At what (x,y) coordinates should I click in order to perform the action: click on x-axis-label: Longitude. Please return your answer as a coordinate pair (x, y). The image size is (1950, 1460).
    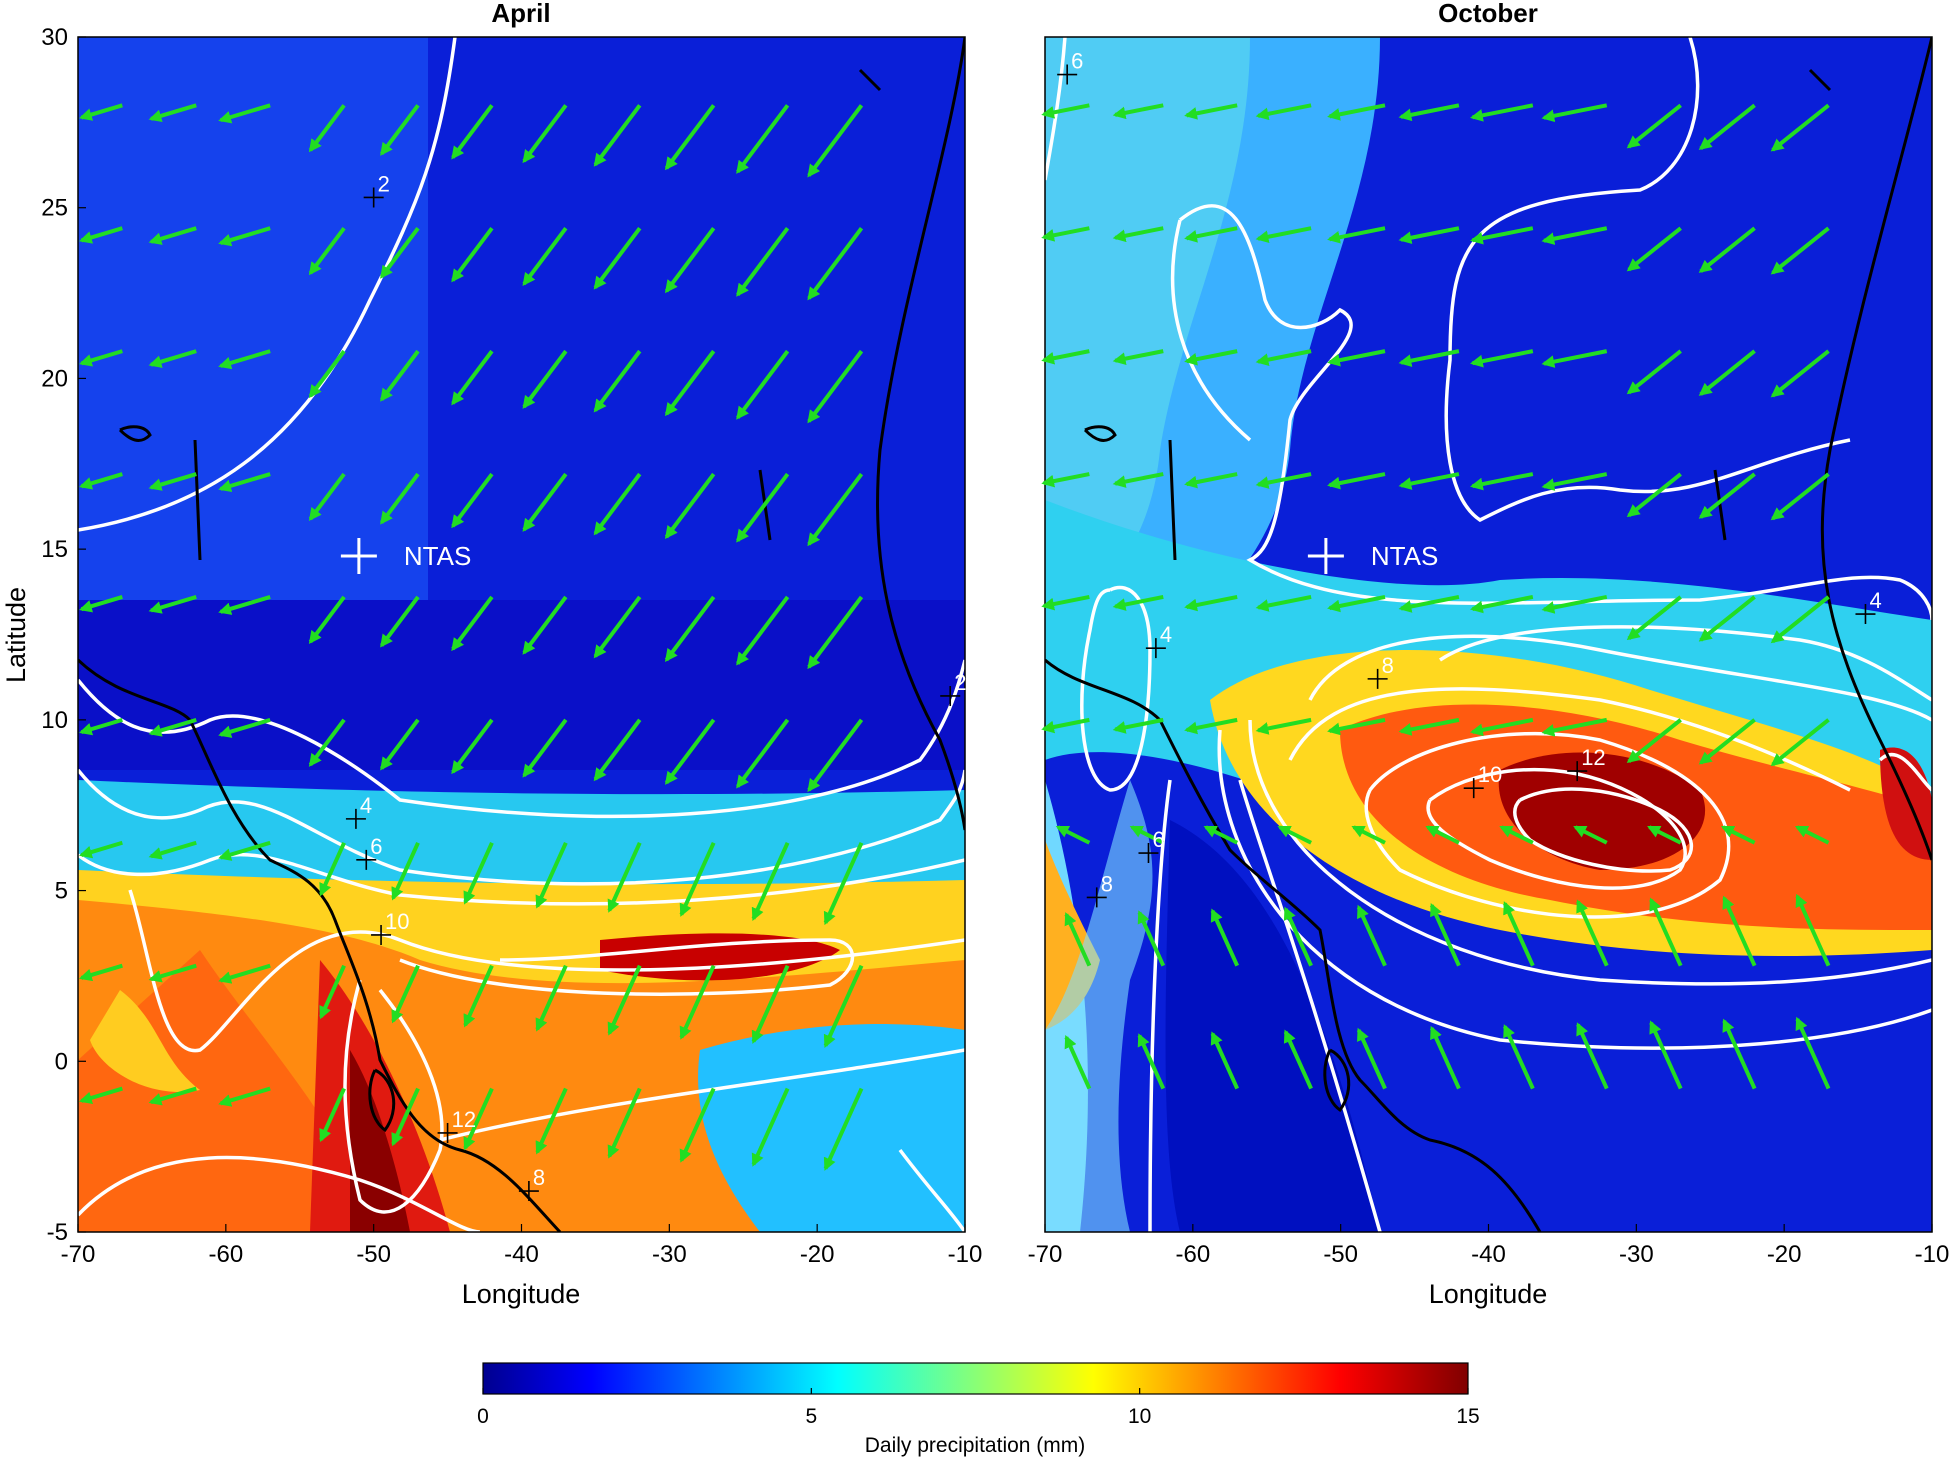
    Looking at the image, I should click on (1488, 1294).